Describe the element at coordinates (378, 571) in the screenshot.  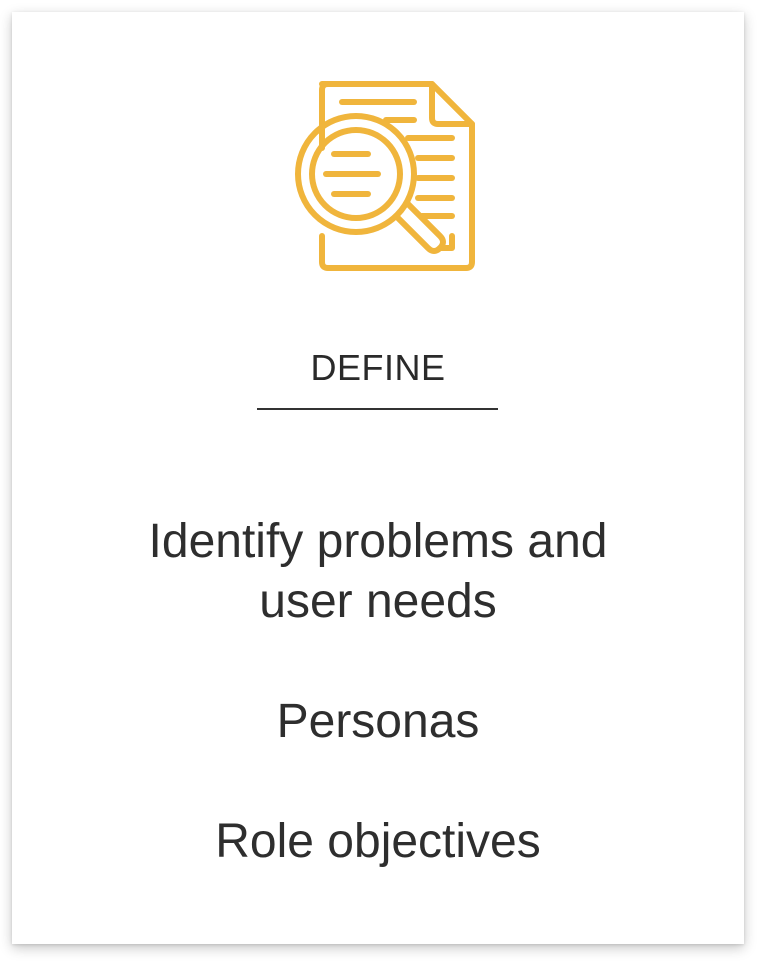
I see `list-item: Identify problems and user needs` at that location.